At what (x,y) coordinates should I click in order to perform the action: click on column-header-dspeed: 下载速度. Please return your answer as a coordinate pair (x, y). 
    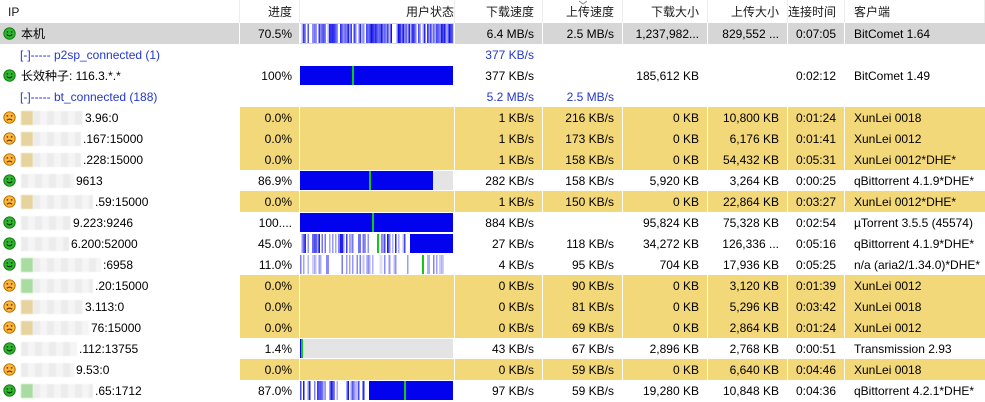
    Looking at the image, I should click on (499, 11).